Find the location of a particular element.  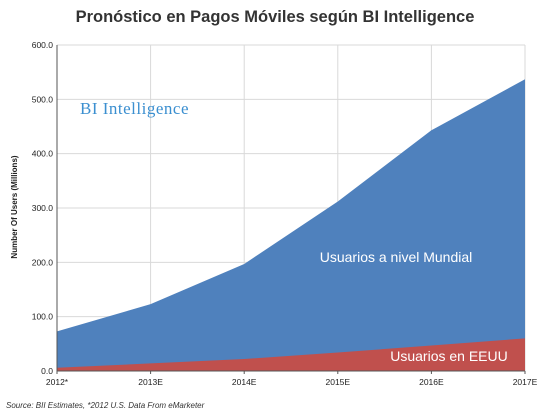

x-tick-label: 2012* is located at coordinates (57, 382).